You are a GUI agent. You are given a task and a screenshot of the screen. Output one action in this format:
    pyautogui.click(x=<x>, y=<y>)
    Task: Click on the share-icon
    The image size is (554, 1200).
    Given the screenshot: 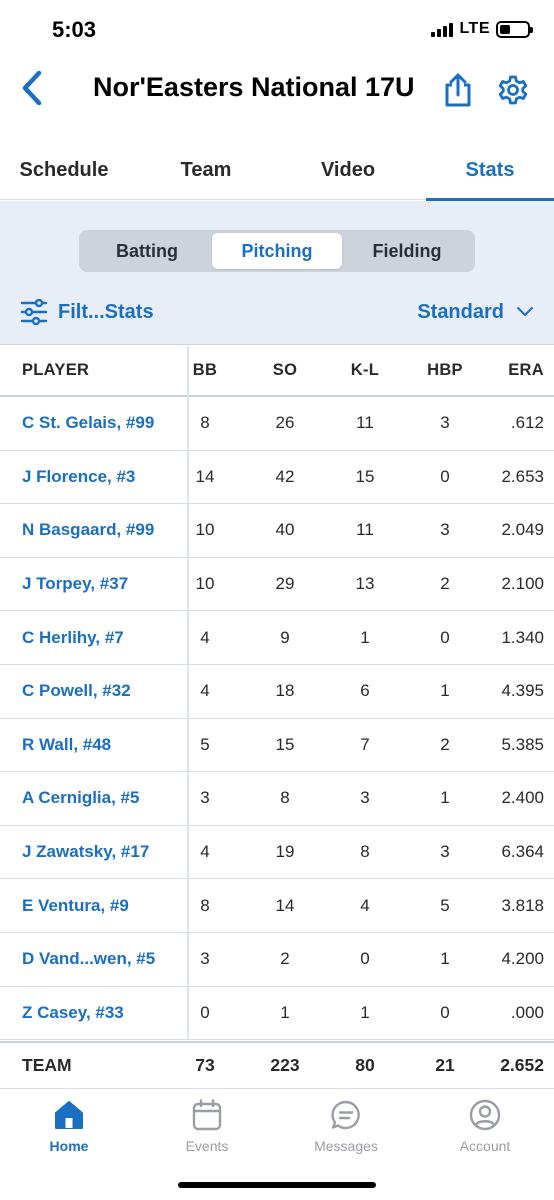 What is the action you would take?
    pyautogui.click(x=458, y=90)
    